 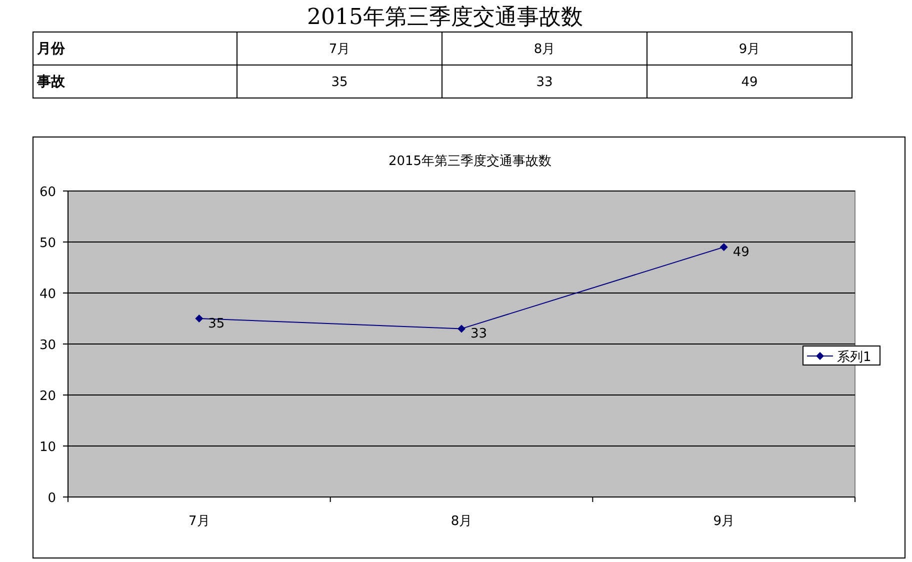 What do you see at coordinates (545, 49) in the screenshot?
I see `category-label: 8月` at bounding box center [545, 49].